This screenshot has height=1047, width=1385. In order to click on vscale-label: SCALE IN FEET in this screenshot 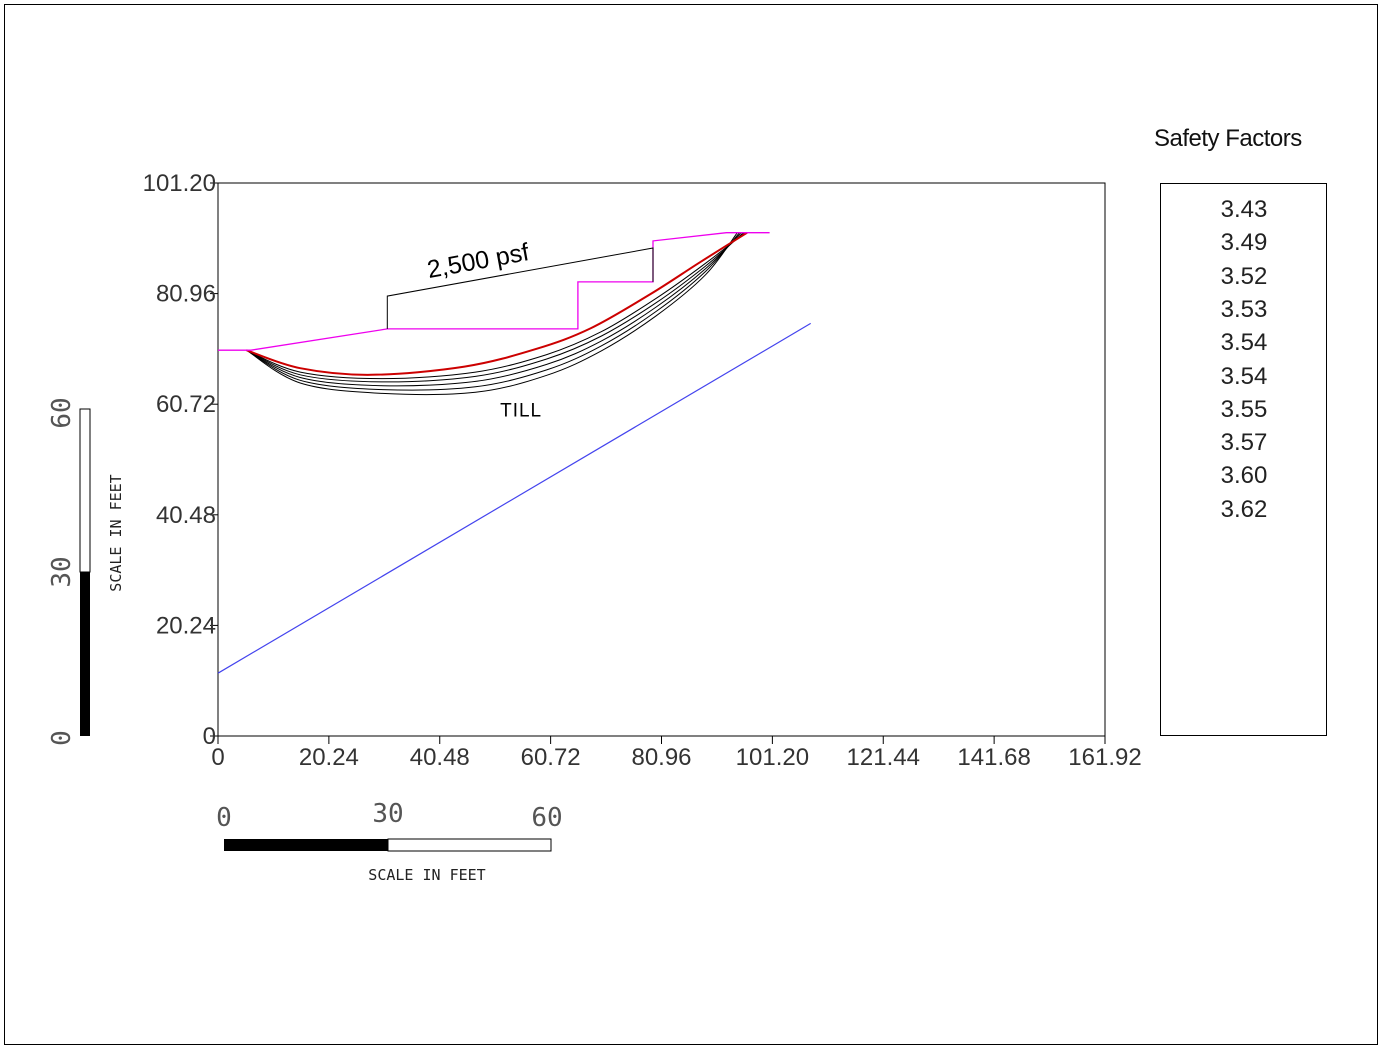, I will do `click(116, 532)`.